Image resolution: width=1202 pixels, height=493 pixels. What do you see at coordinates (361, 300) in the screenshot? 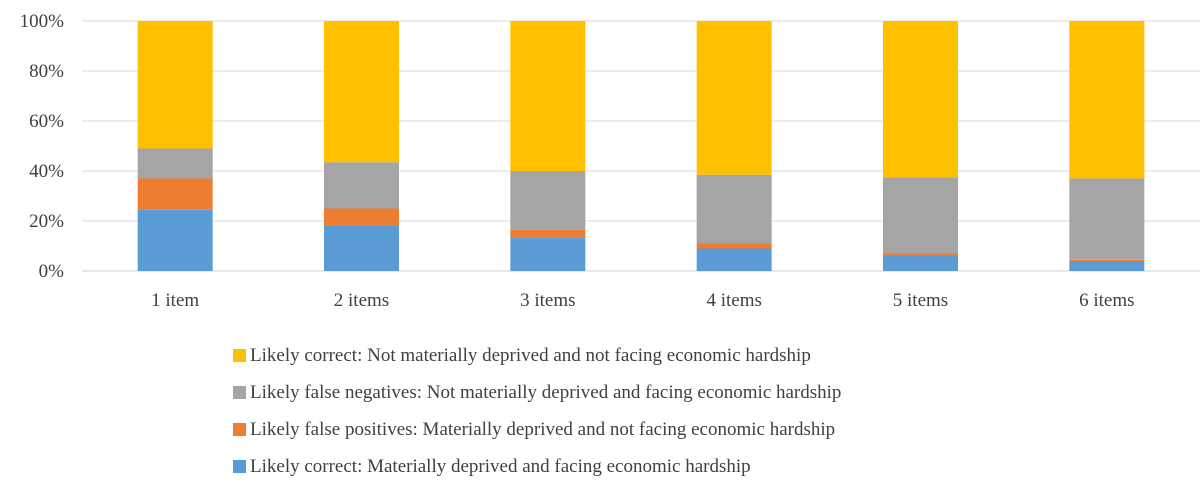
I see `x-tick-label: 2 items` at bounding box center [361, 300].